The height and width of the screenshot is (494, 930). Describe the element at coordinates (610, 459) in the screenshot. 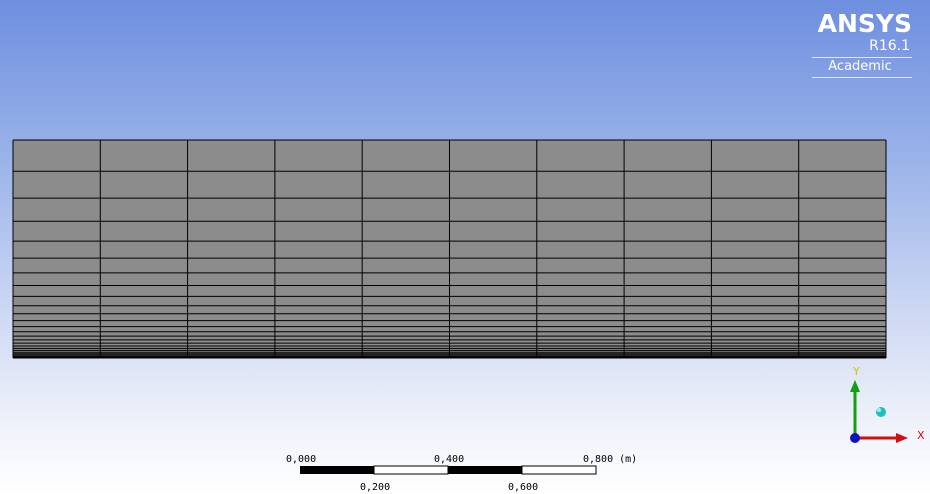

I see `scale-label-800: 0,800 (m)` at that location.